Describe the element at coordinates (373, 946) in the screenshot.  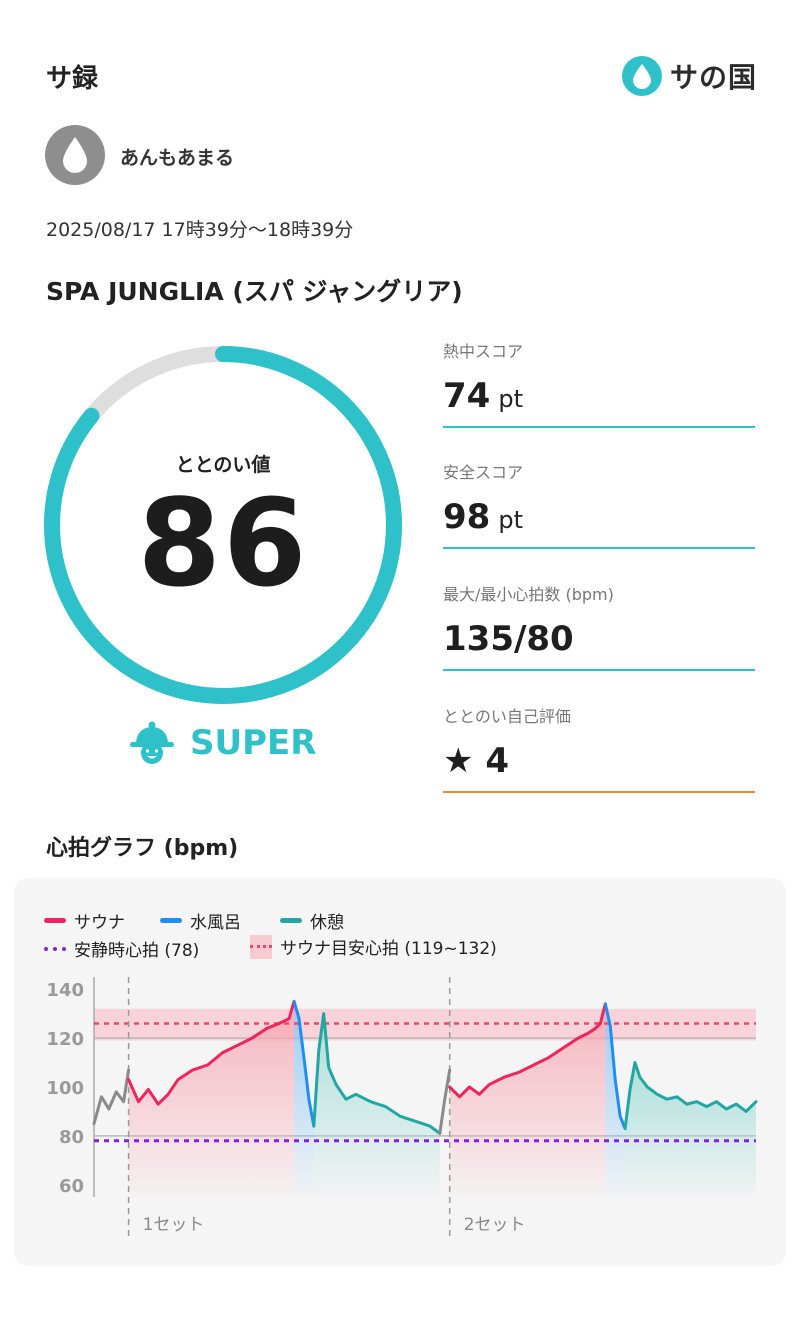
I see `legend-sauna-target: サウナ目安心拍 (119~132)` at that location.